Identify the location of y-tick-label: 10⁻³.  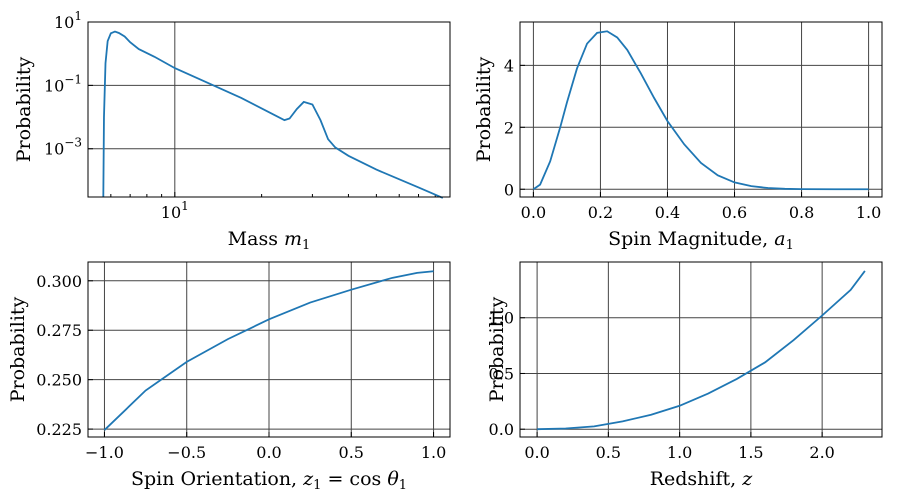
(63, 147).